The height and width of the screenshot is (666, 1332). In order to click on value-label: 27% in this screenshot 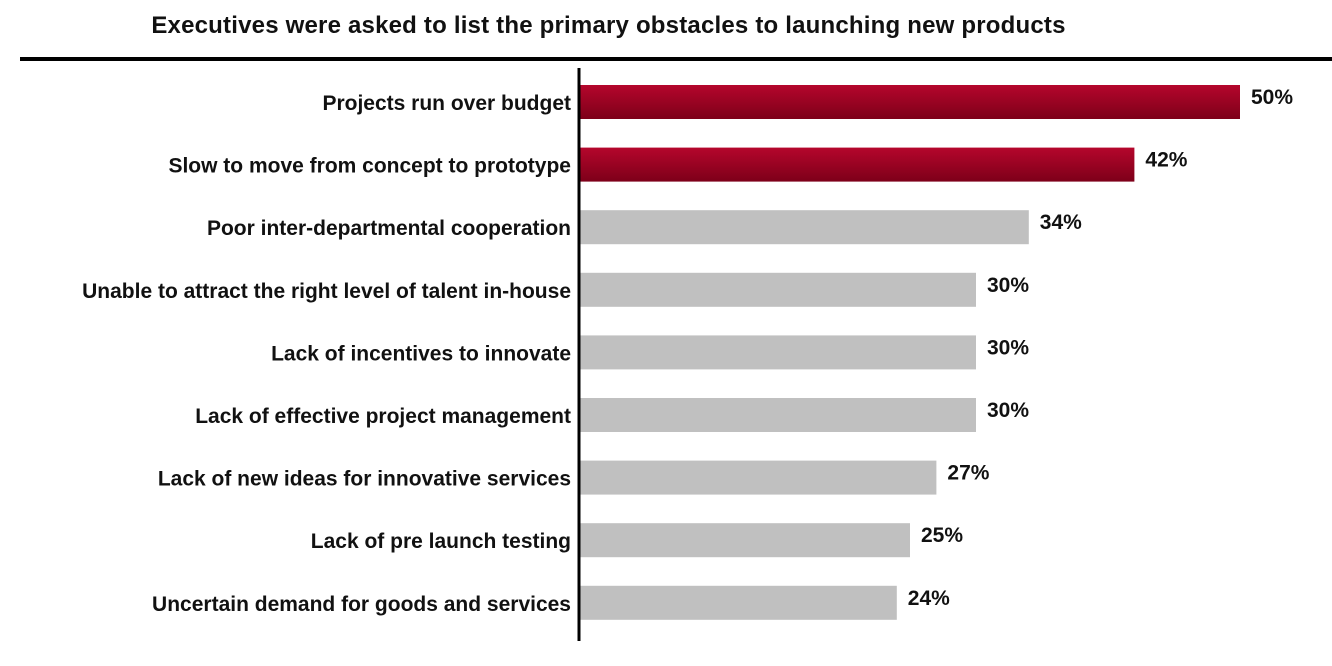, I will do `click(968, 473)`.